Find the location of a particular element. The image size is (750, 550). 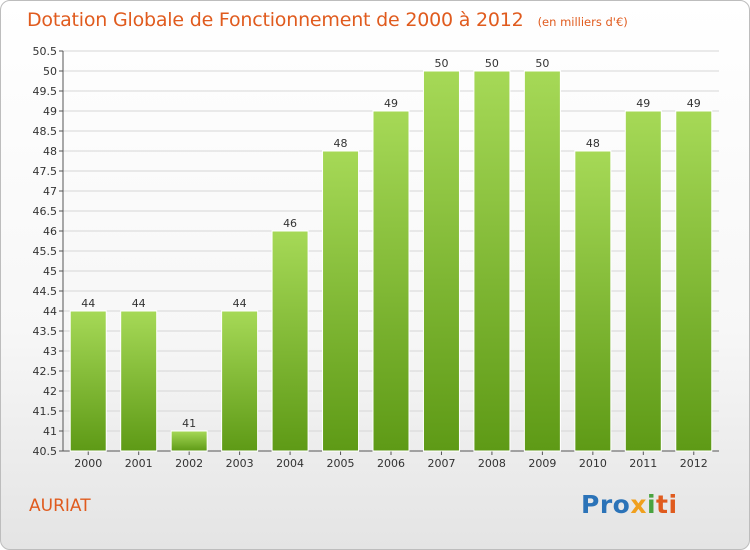

x-tick-label: 2009 is located at coordinates (542, 463).